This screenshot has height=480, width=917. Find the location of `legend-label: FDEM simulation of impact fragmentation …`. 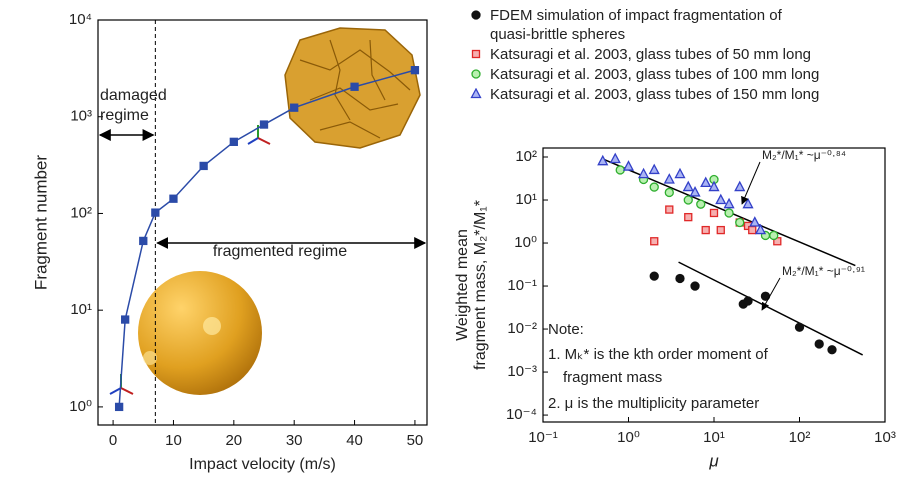

legend-label: FDEM simulation of impact fragmentation … is located at coordinates (636, 25).